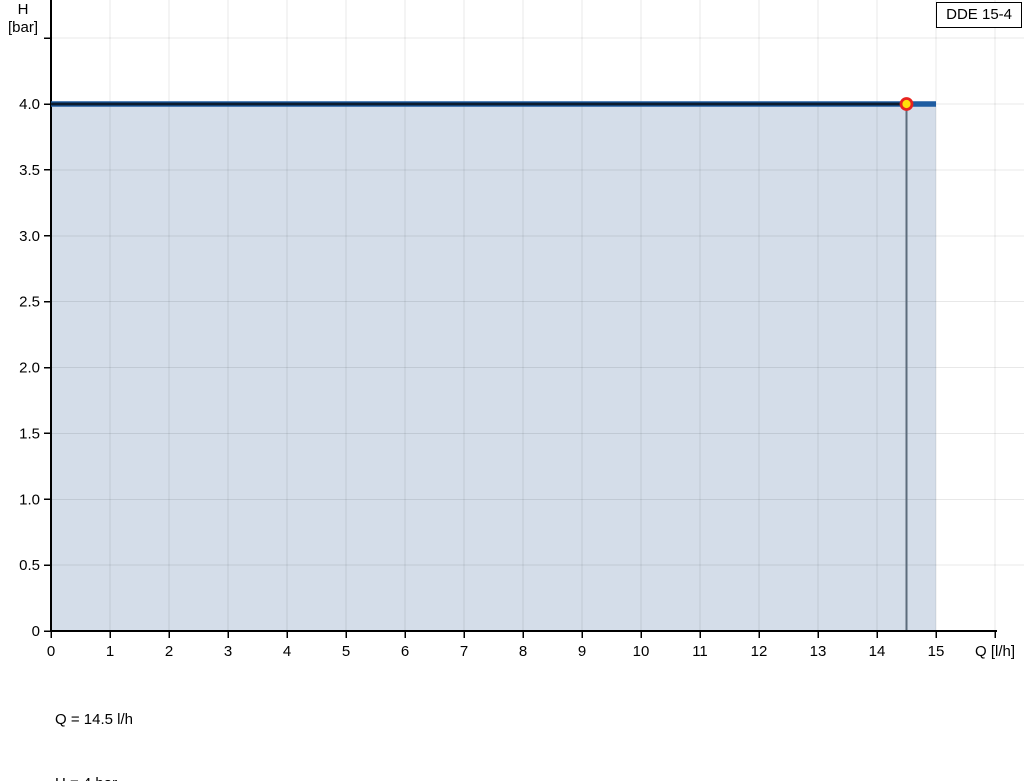 The height and width of the screenshot is (781, 1024). What do you see at coordinates (29, 170) in the screenshot?
I see `y-tick-label: 3.5` at bounding box center [29, 170].